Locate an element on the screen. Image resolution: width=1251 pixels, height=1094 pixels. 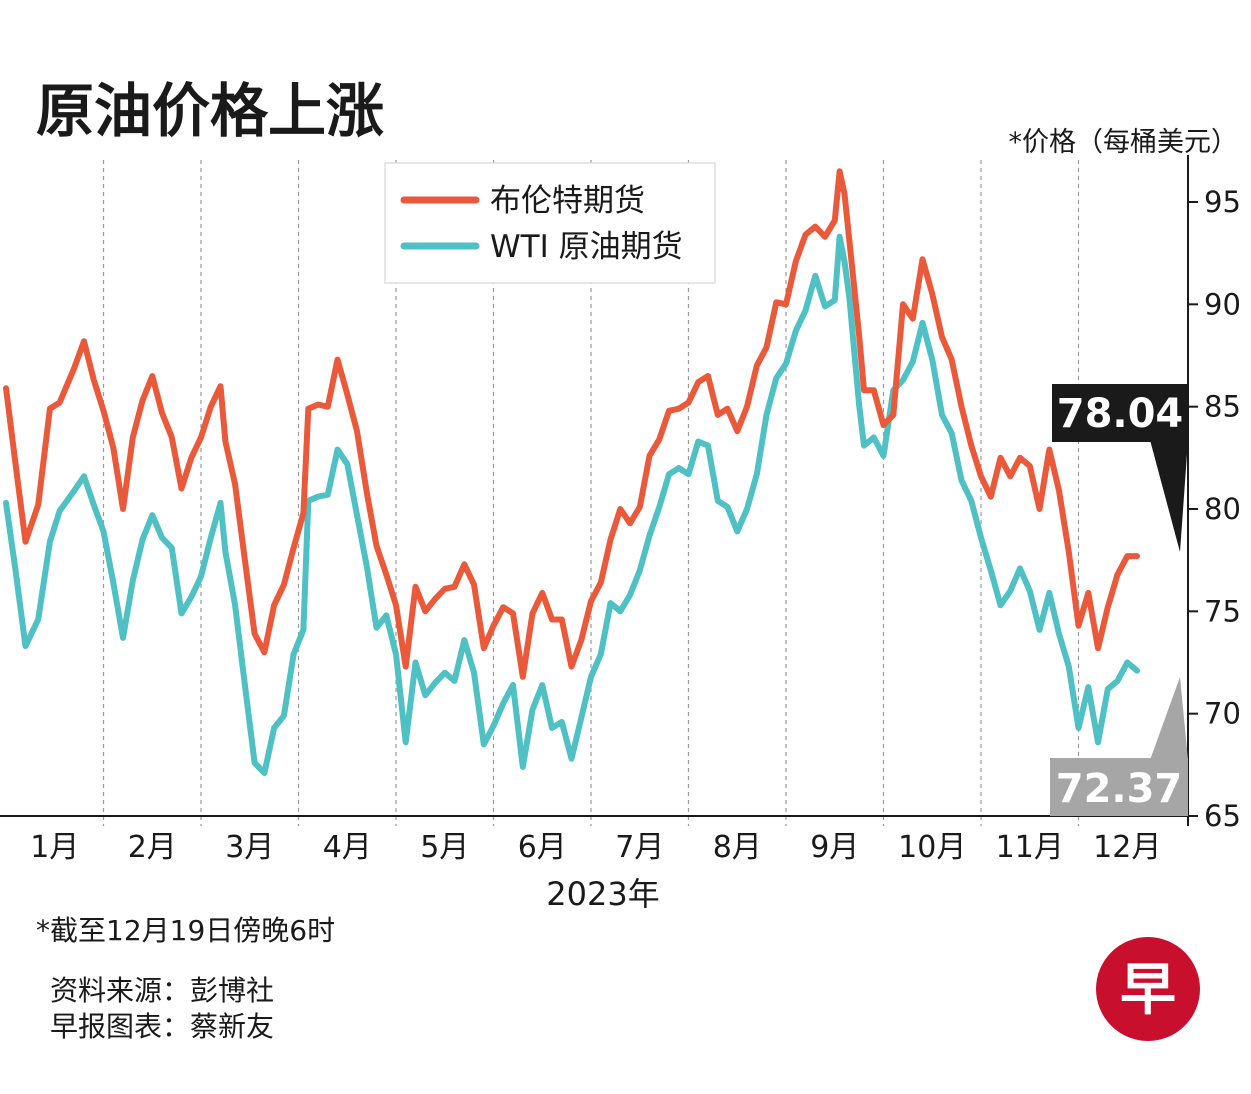
x-tick-label: 7月 is located at coordinates (639, 847).